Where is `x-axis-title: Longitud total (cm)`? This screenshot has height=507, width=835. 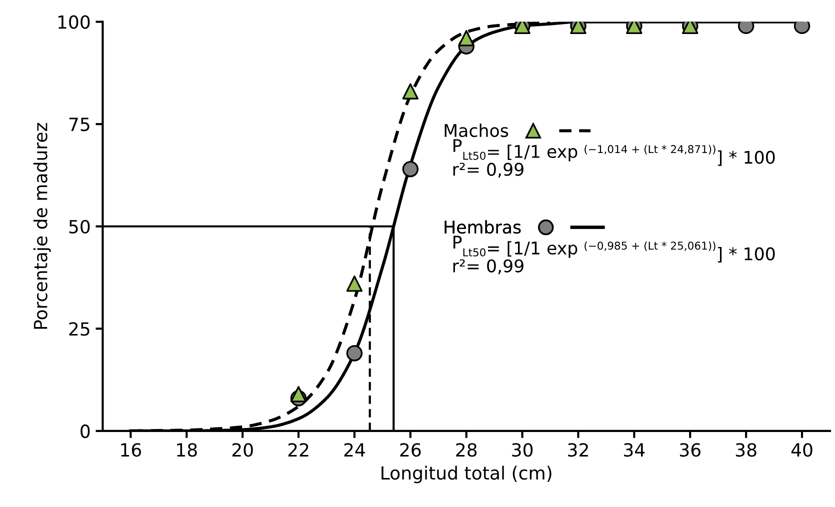
x-axis-title: Longitud total (cm) is located at coordinates (467, 475).